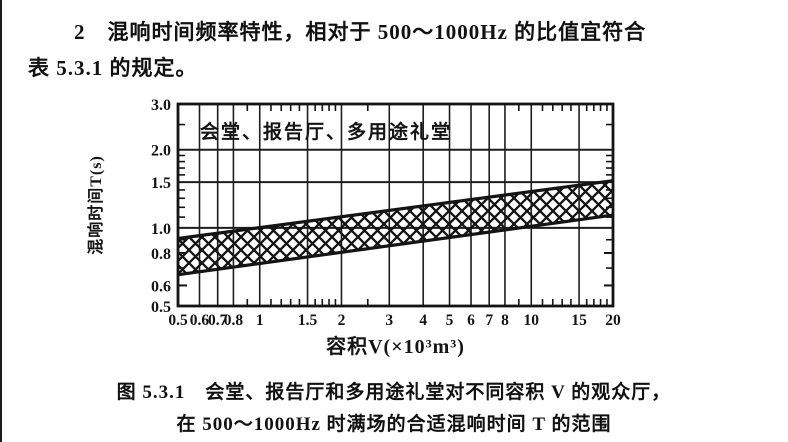 This screenshot has height=442, width=788. Describe the element at coordinates (395, 245) in the screenshot. I see `band-lower-edge` at that location.